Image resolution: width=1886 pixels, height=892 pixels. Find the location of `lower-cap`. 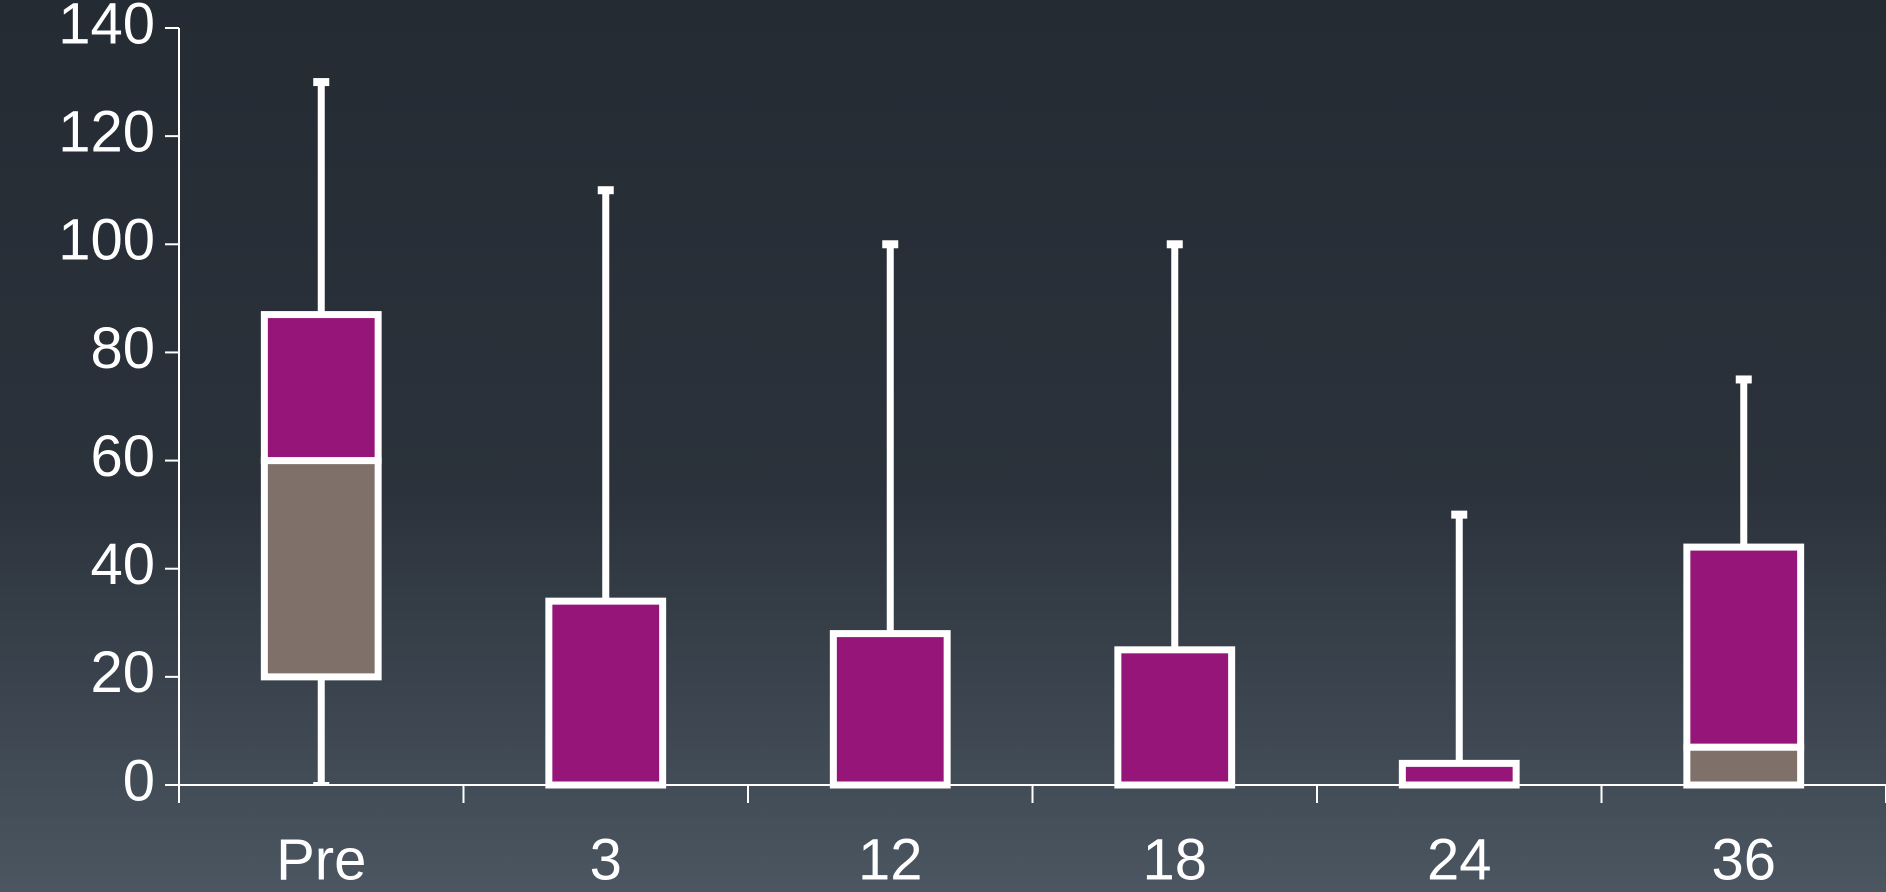

lower-cap is located at coordinates (321, 784).